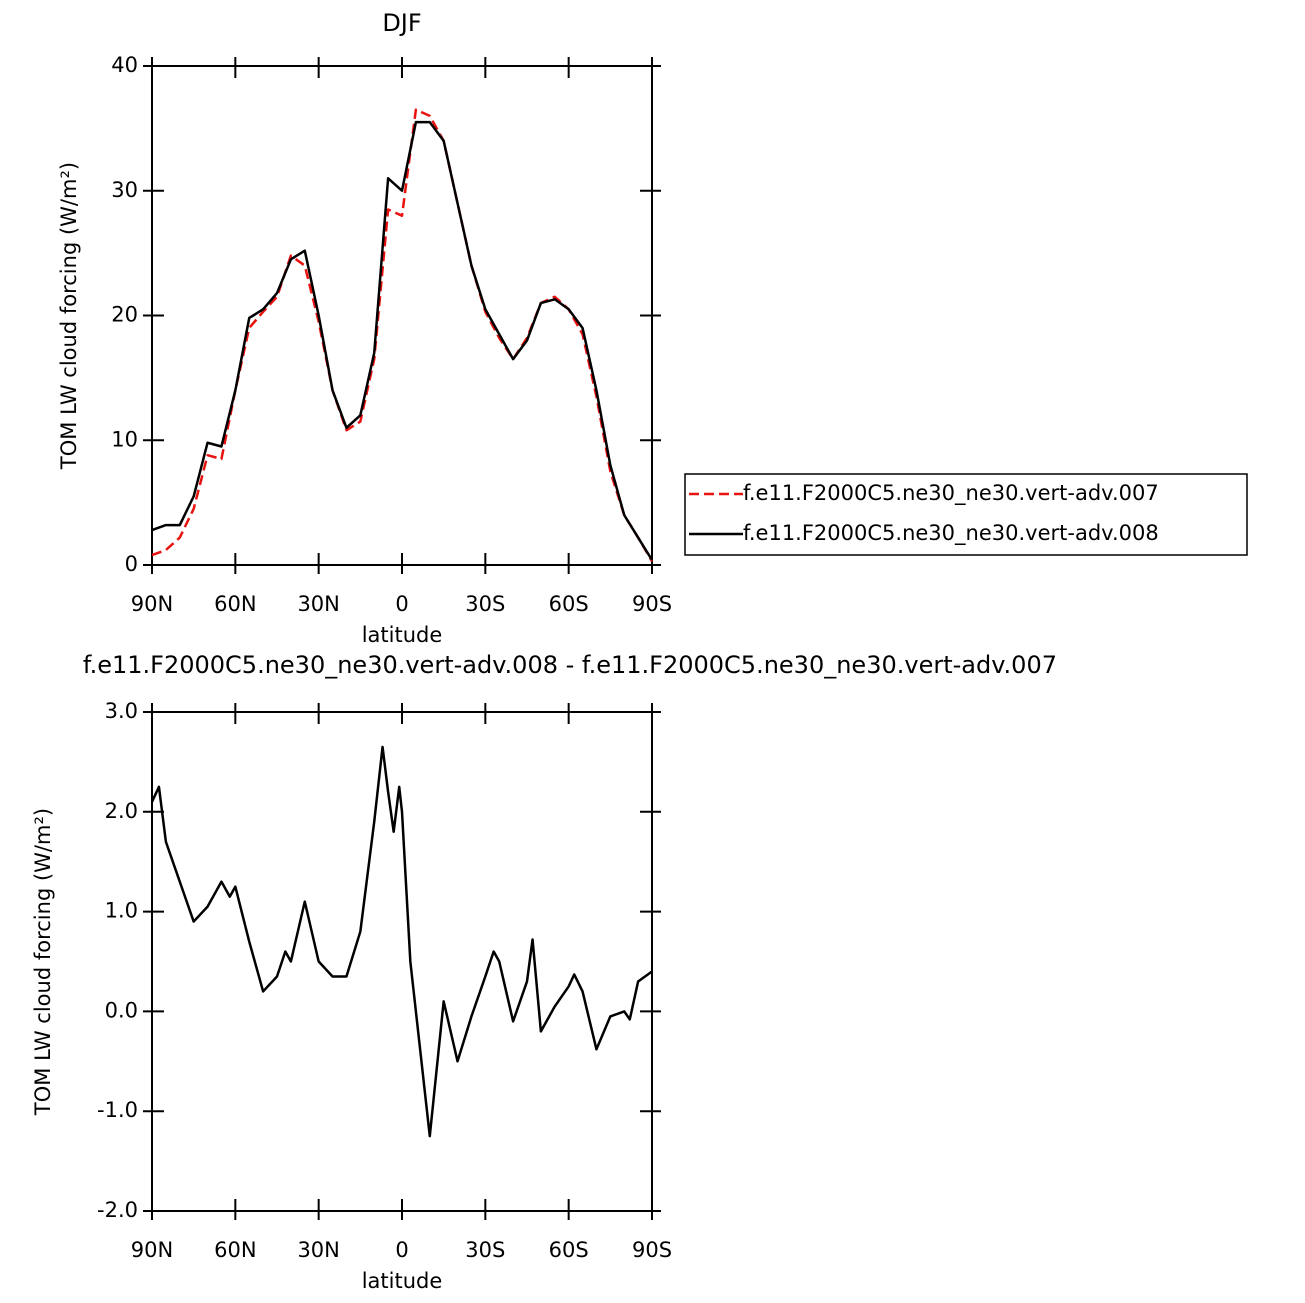  Describe the element at coordinates (124, 190) in the screenshot. I see `y-tick-label: 30` at that location.